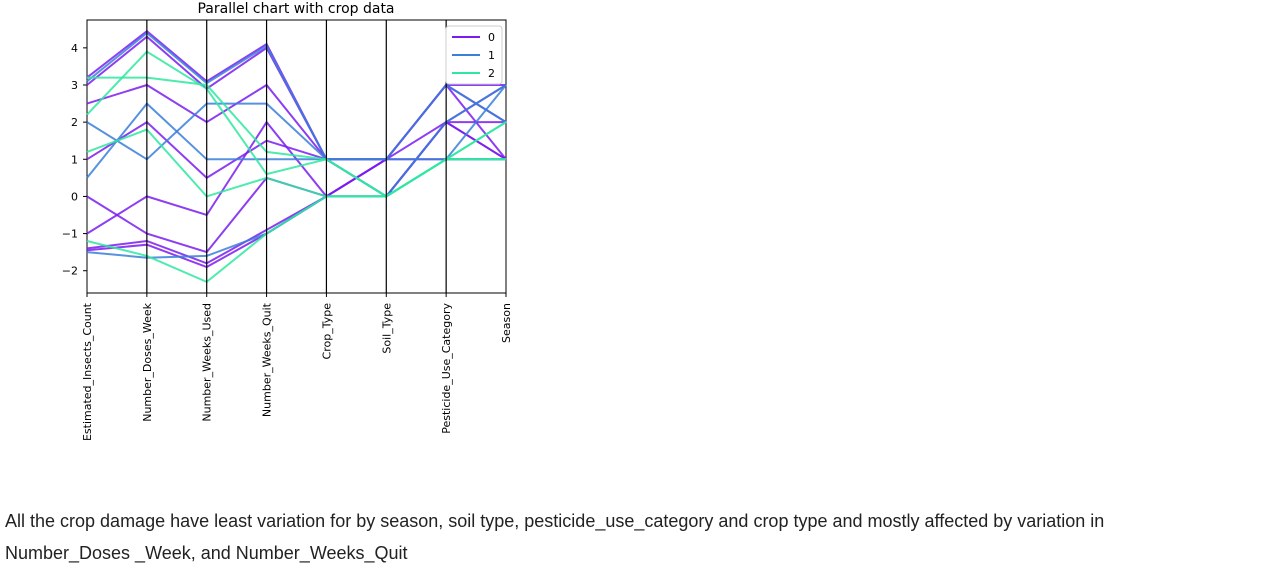  I want to click on x-axis-label: Estimated_Insects_Count, so click(87, 371).